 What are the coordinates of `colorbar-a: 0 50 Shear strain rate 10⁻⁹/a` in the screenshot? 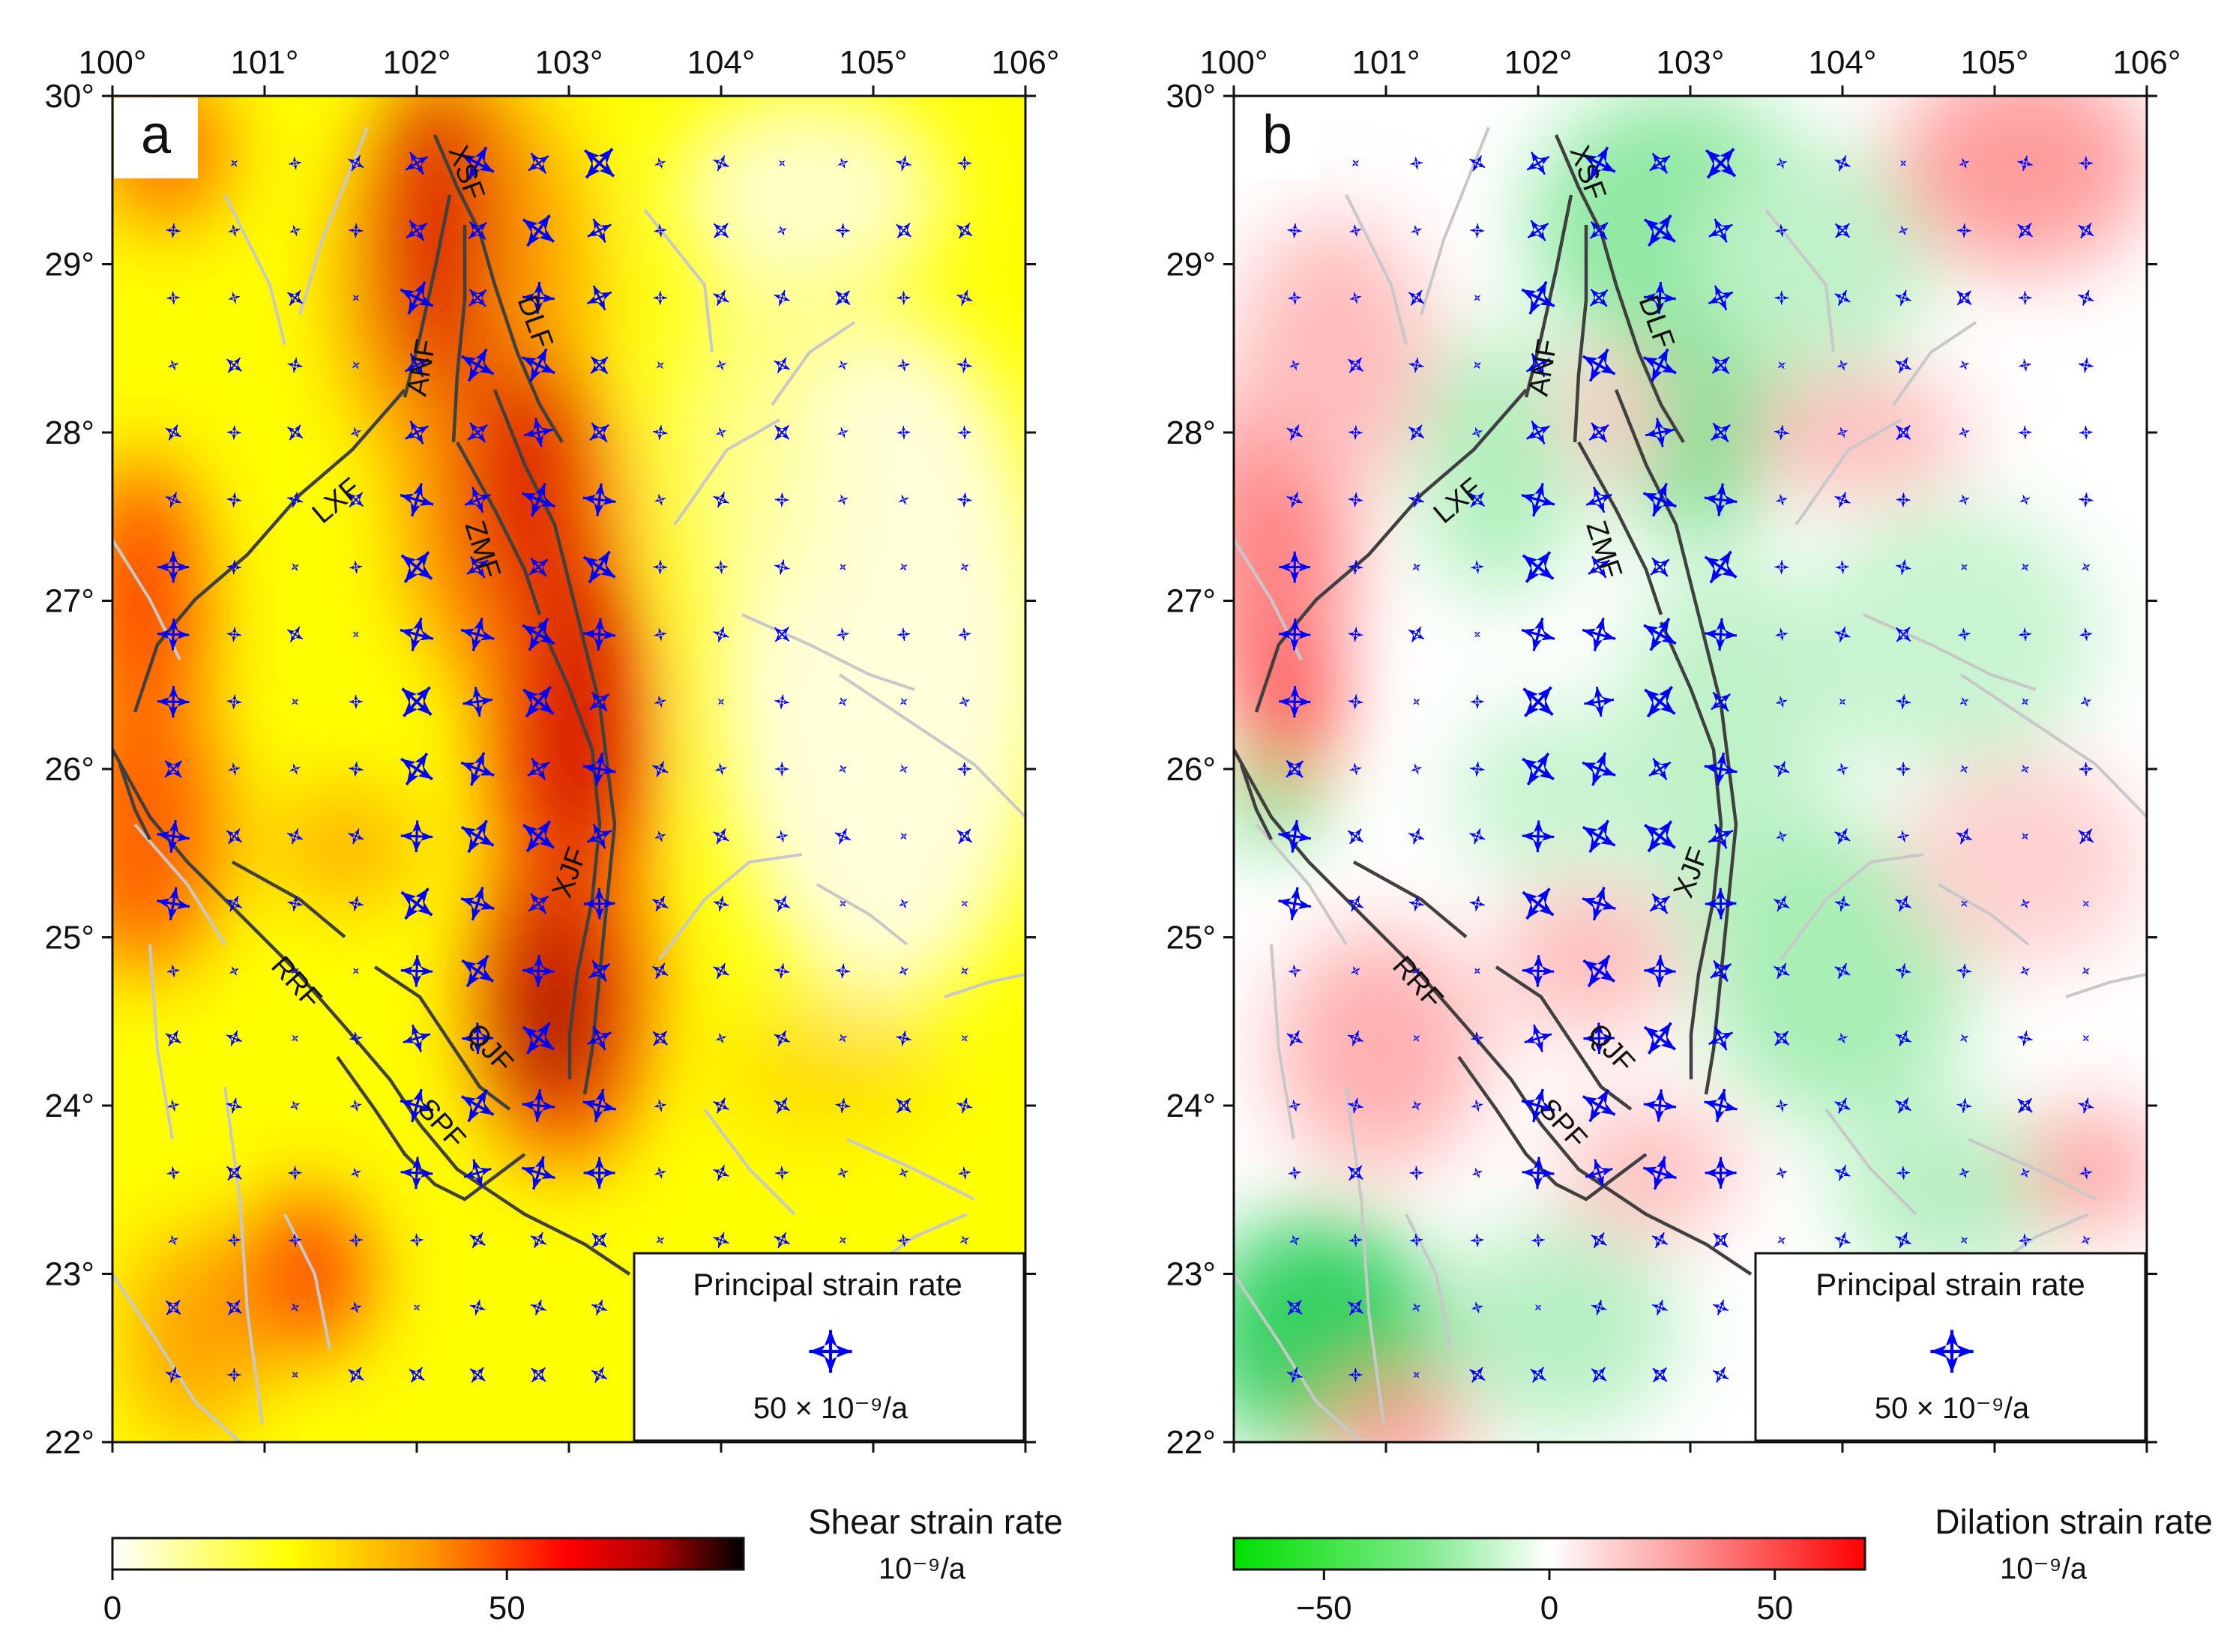 It's located at (583, 1564).